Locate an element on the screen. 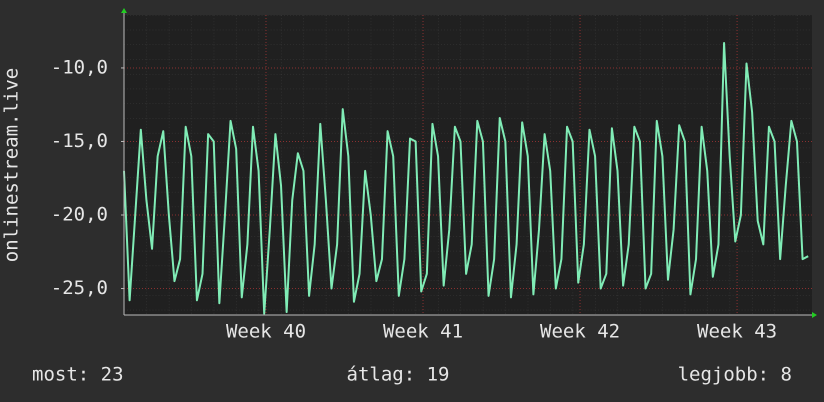 The height and width of the screenshot is (402, 824). stat-average: átlag: 19 is located at coordinates (398, 375).